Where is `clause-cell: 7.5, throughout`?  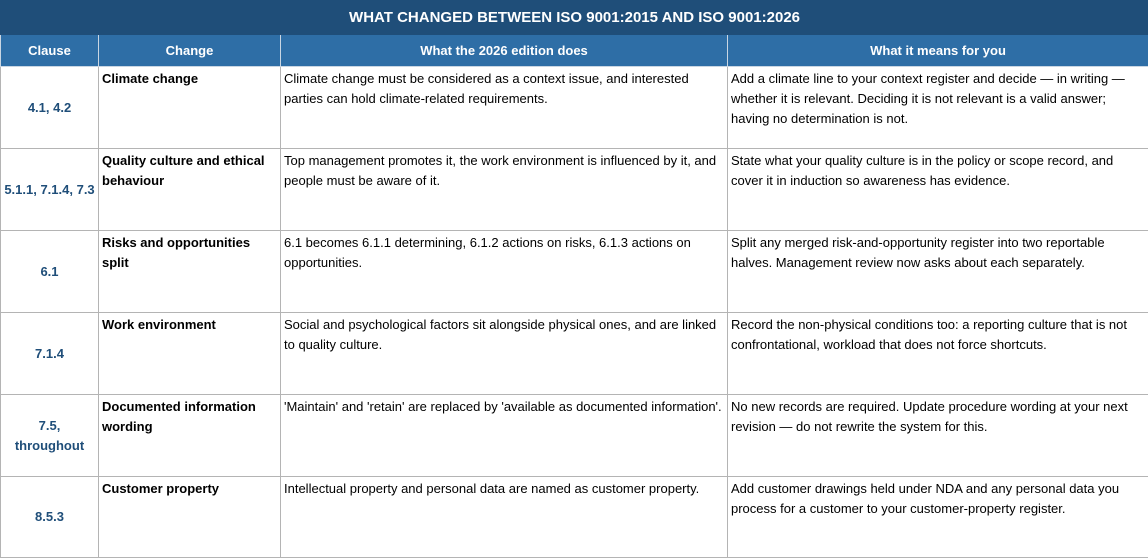
clause-cell: 7.5, throughout is located at coordinates (49, 435).